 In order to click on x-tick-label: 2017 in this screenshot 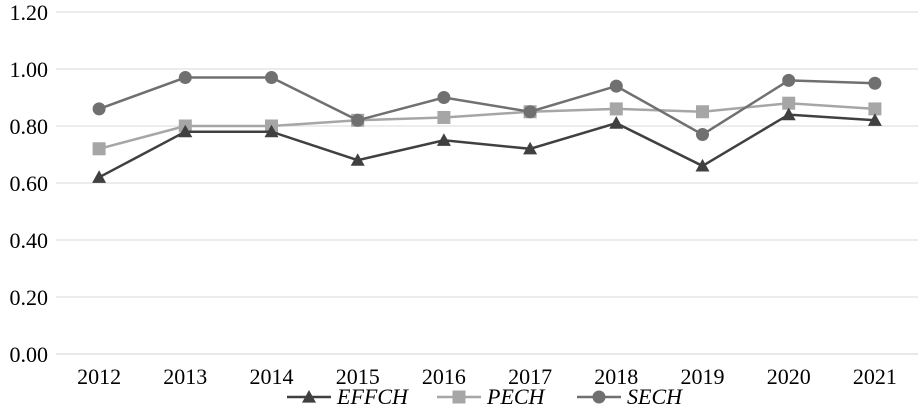, I will do `click(530, 376)`.